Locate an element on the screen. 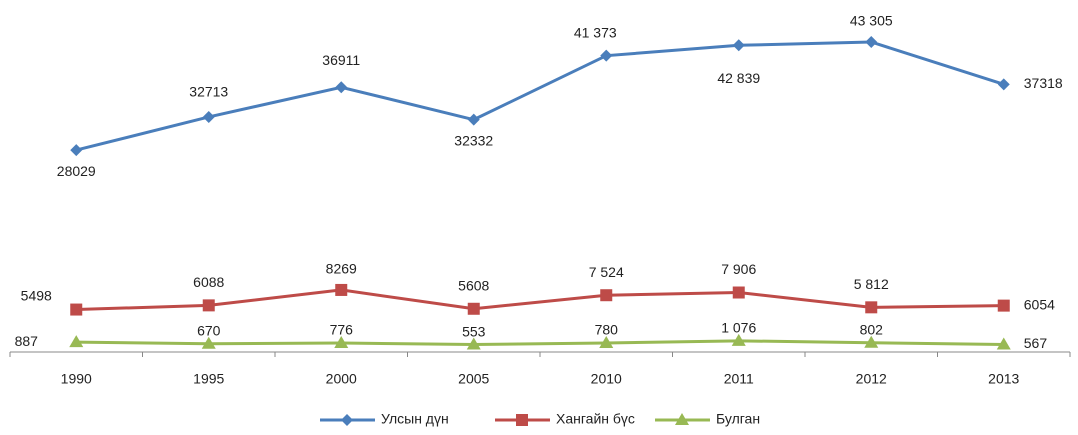 This screenshot has width=1078, height=435. data-label: 5 812 is located at coordinates (871, 284).